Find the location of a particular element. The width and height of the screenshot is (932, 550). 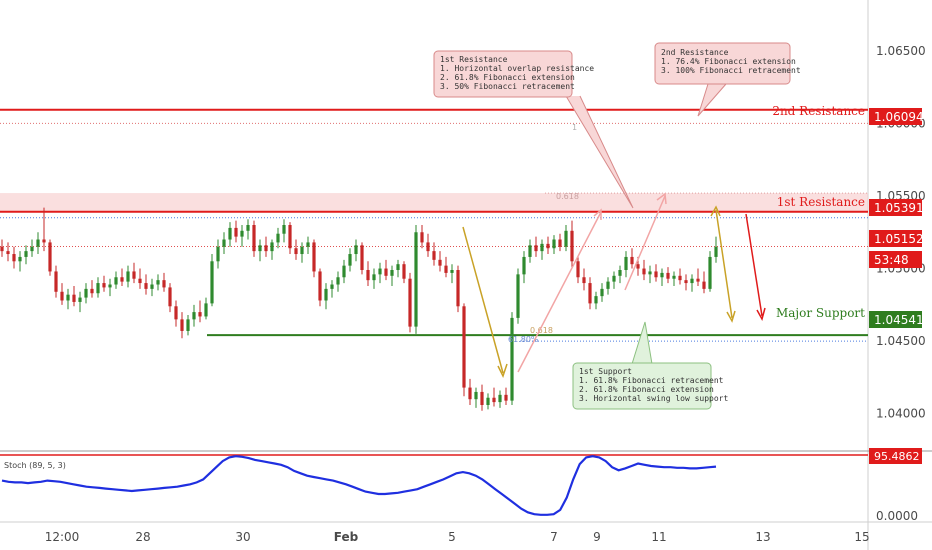

price-tag-current-bg is located at coordinates (895, 238).